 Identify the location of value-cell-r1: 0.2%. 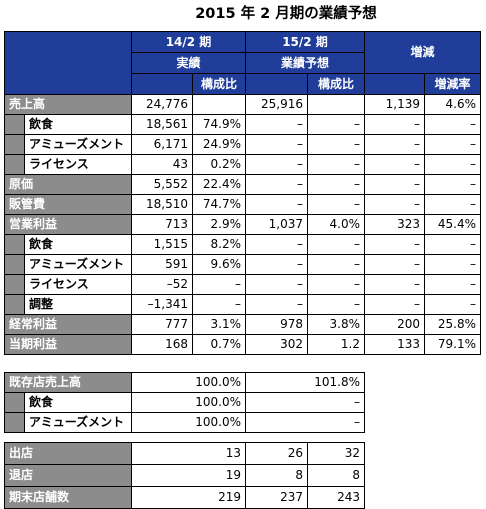
(219, 164).